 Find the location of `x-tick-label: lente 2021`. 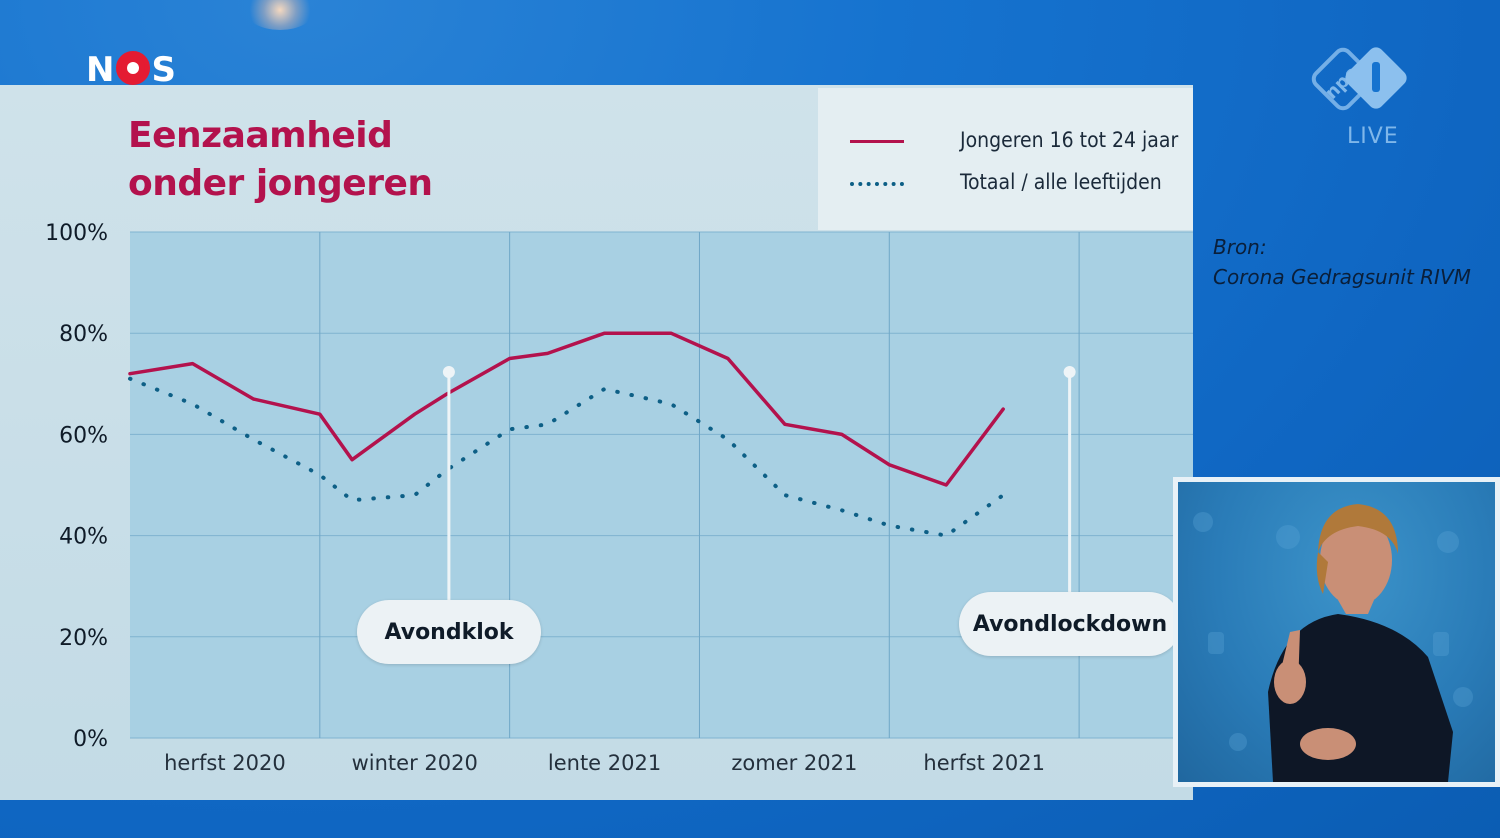

x-tick-label: lente 2021 is located at coordinates (604, 763).